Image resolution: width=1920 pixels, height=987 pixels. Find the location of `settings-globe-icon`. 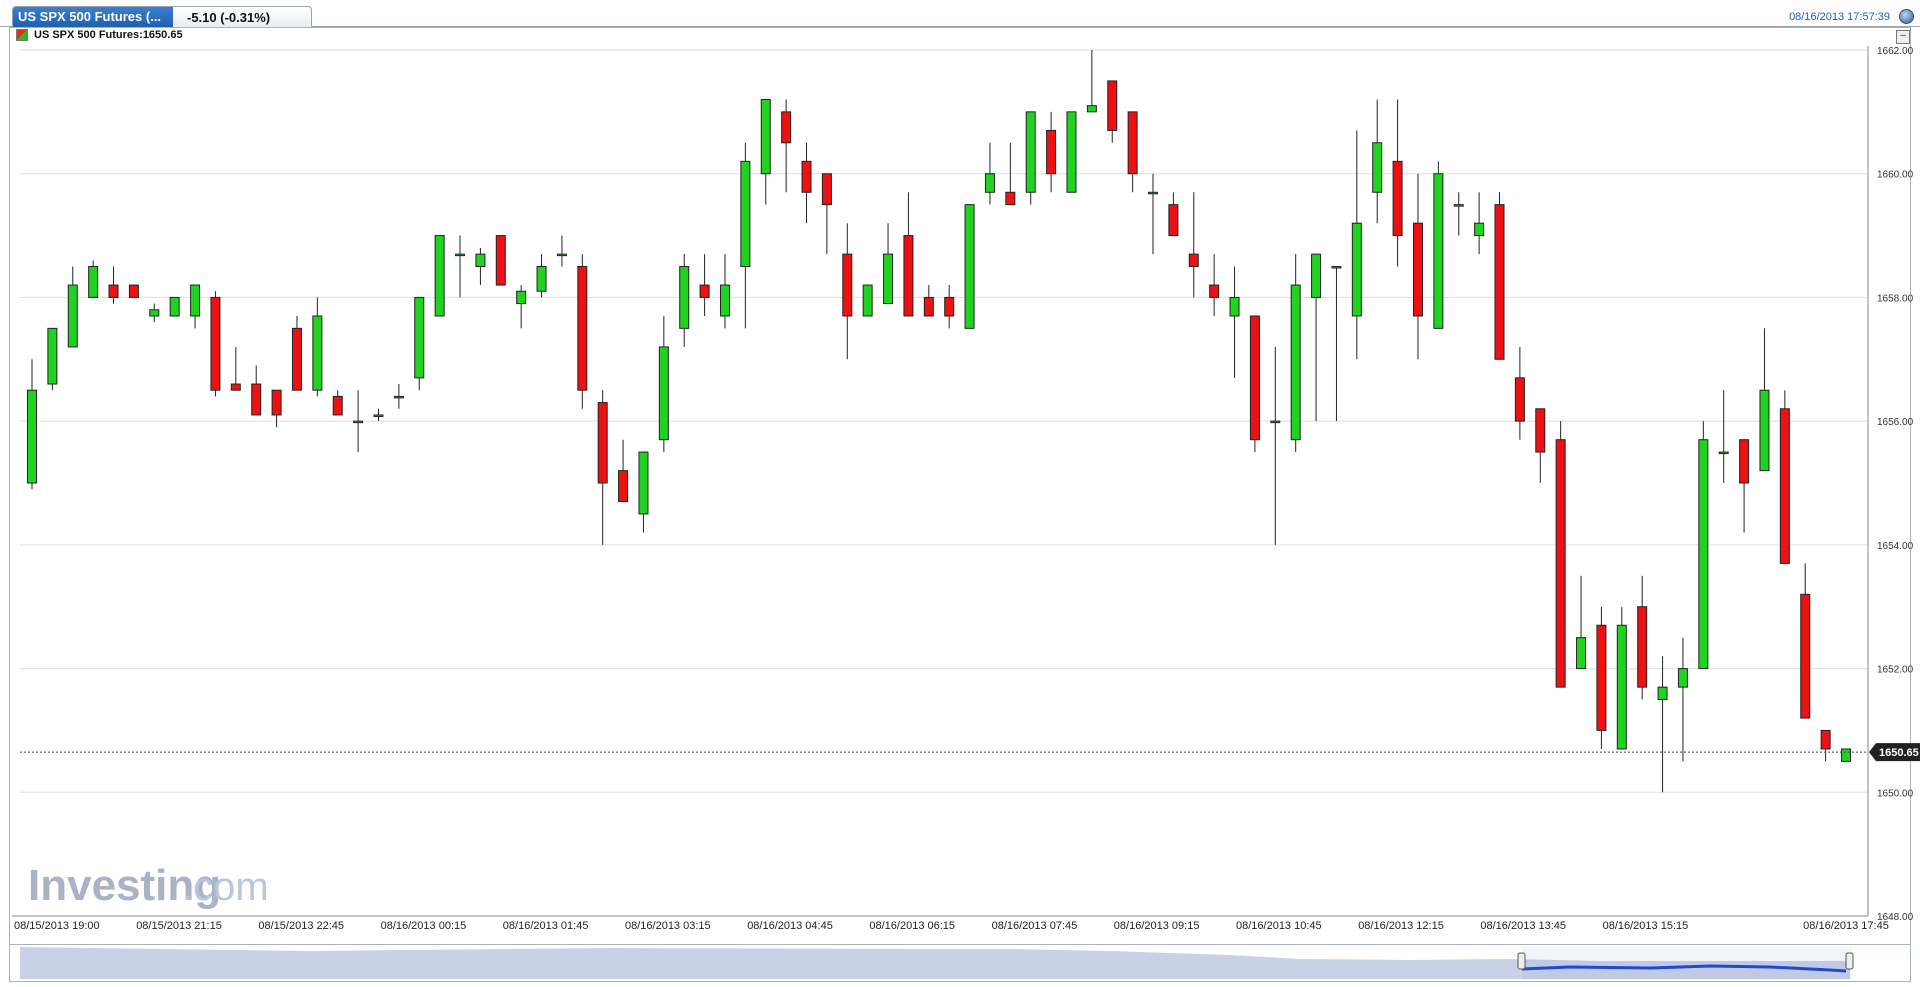

settings-globe-icon is located at coordinates (1906, 16).